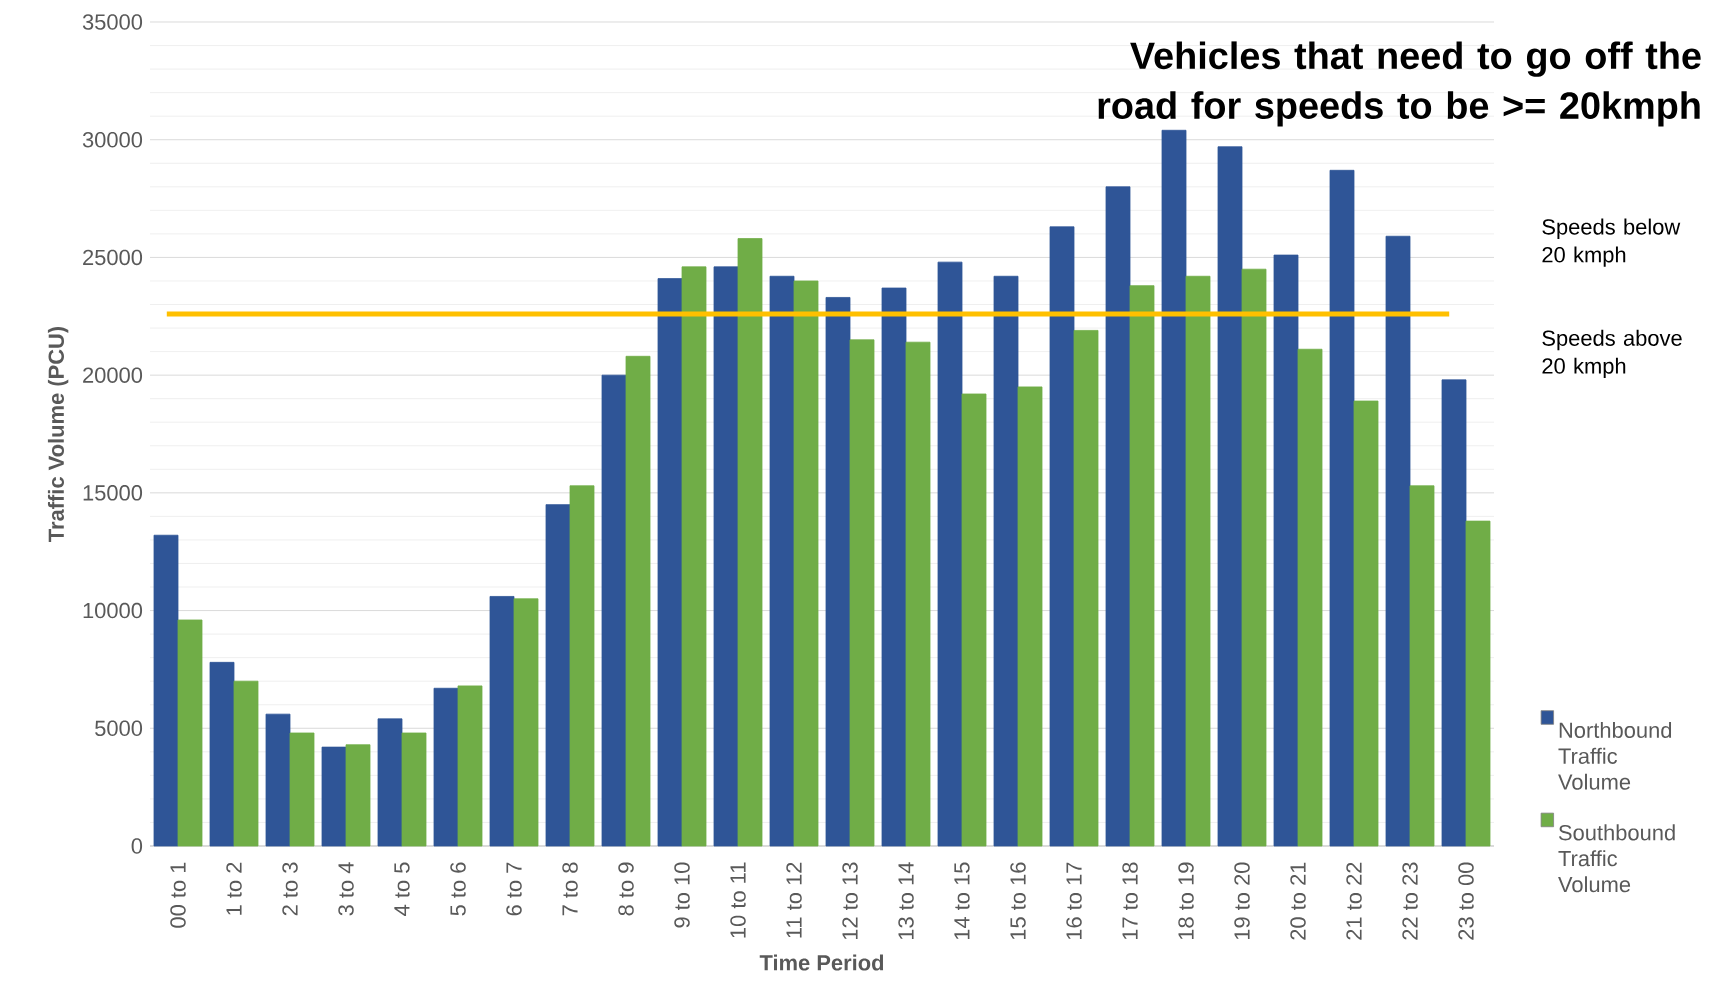  Describe the element at coordinates (682, 895) in the screenshot. I see `x-tick-label: 9 to 10` at that location.